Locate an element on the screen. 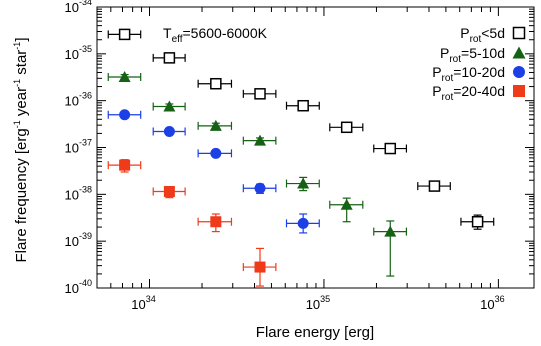 This screenshot has height=346, width=541. y-tick-label: 10-39 is located at coordinates (78, 240).